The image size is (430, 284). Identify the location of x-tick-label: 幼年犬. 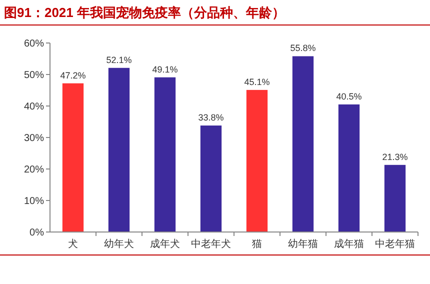
(119, 244).